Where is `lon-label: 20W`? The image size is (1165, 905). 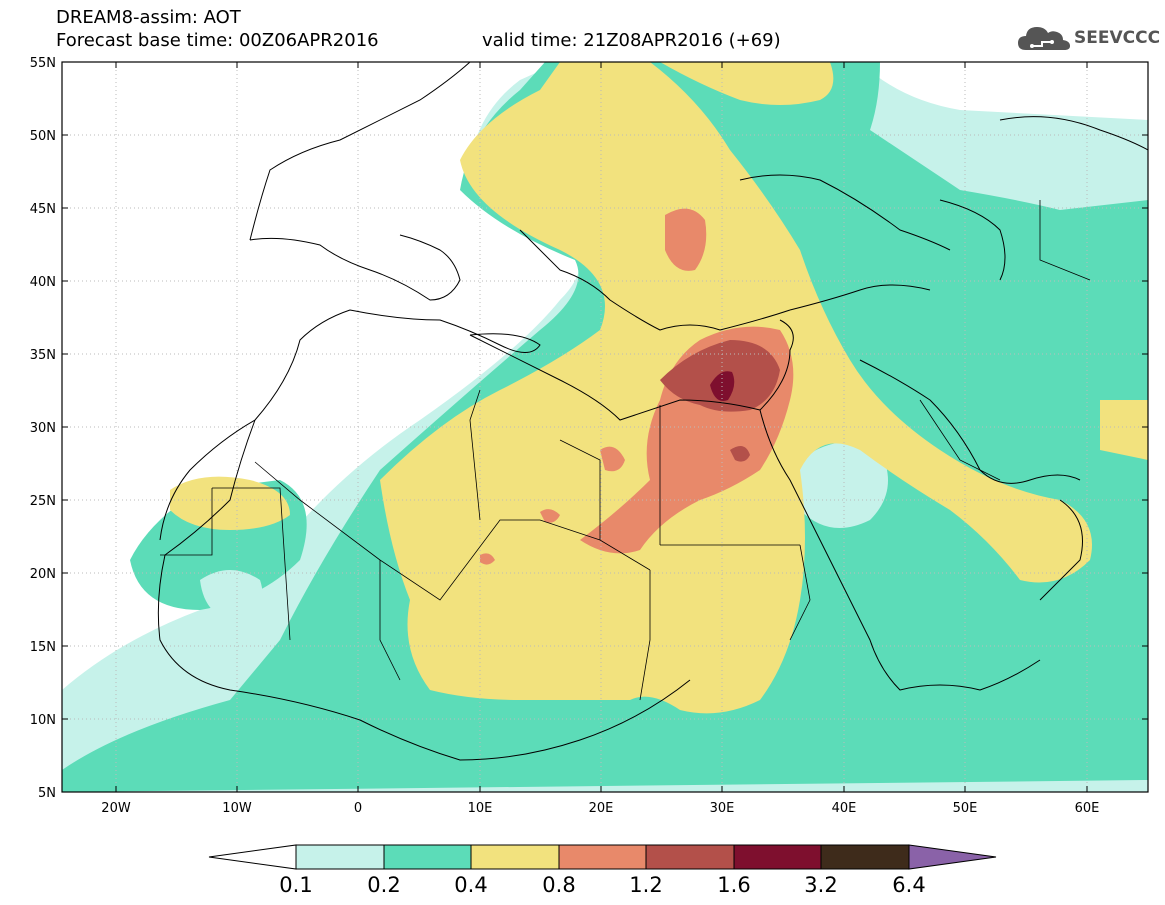
lon-label: 20W is located at coordinates (116, 808).